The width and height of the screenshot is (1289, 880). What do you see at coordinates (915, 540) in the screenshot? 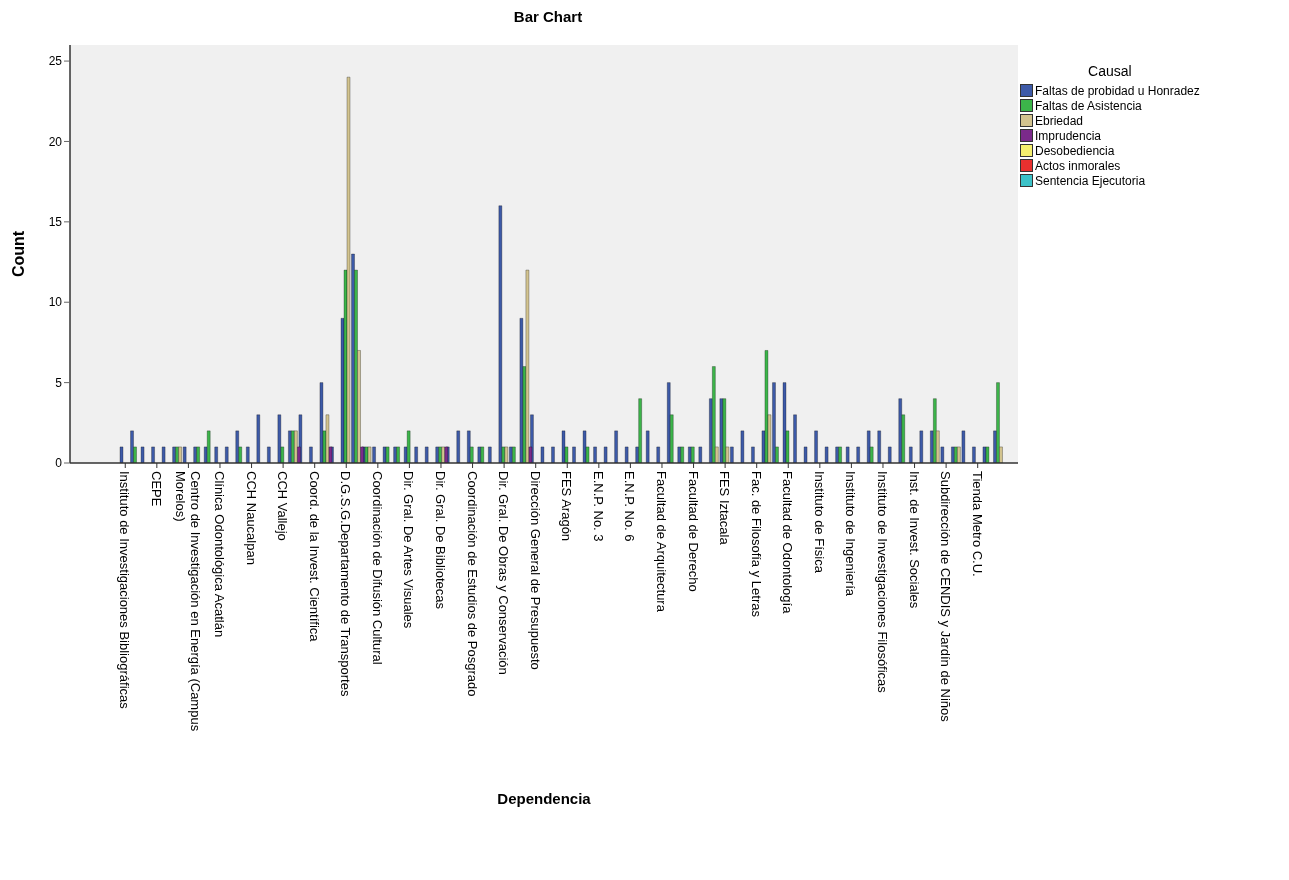
I see `x-tick-label: Inst. de Invest. Sociales` at bounding box center [915, 540].